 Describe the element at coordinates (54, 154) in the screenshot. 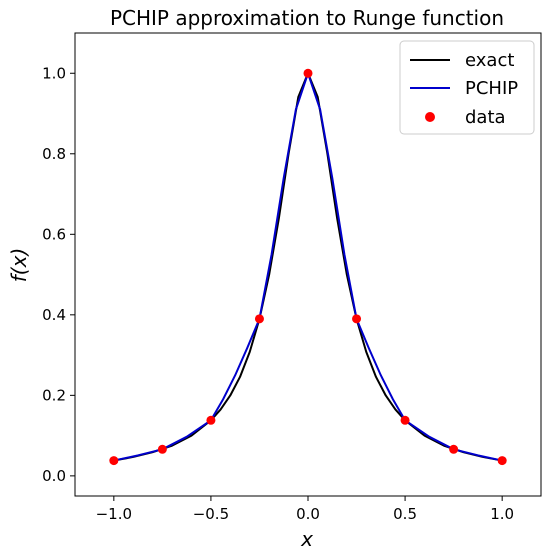

I see `y-tick-label: 0.8` at that location.